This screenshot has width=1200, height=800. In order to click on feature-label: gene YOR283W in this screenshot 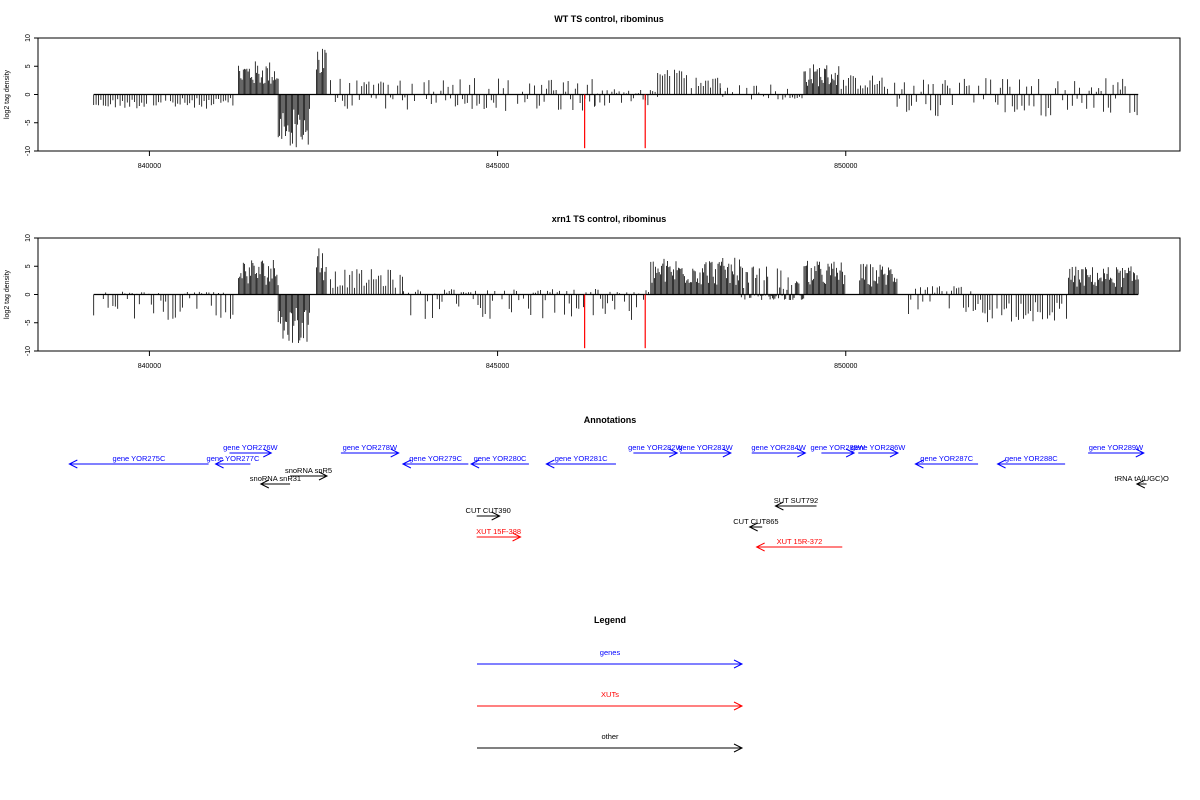, I will do `click(705, 447)`.